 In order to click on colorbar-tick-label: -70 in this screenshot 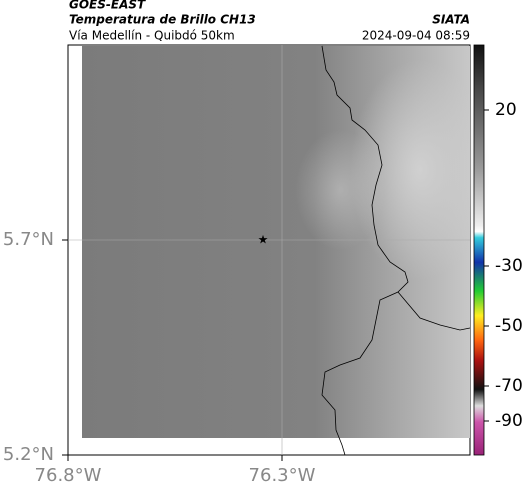, I will do `click(509, 386)`.